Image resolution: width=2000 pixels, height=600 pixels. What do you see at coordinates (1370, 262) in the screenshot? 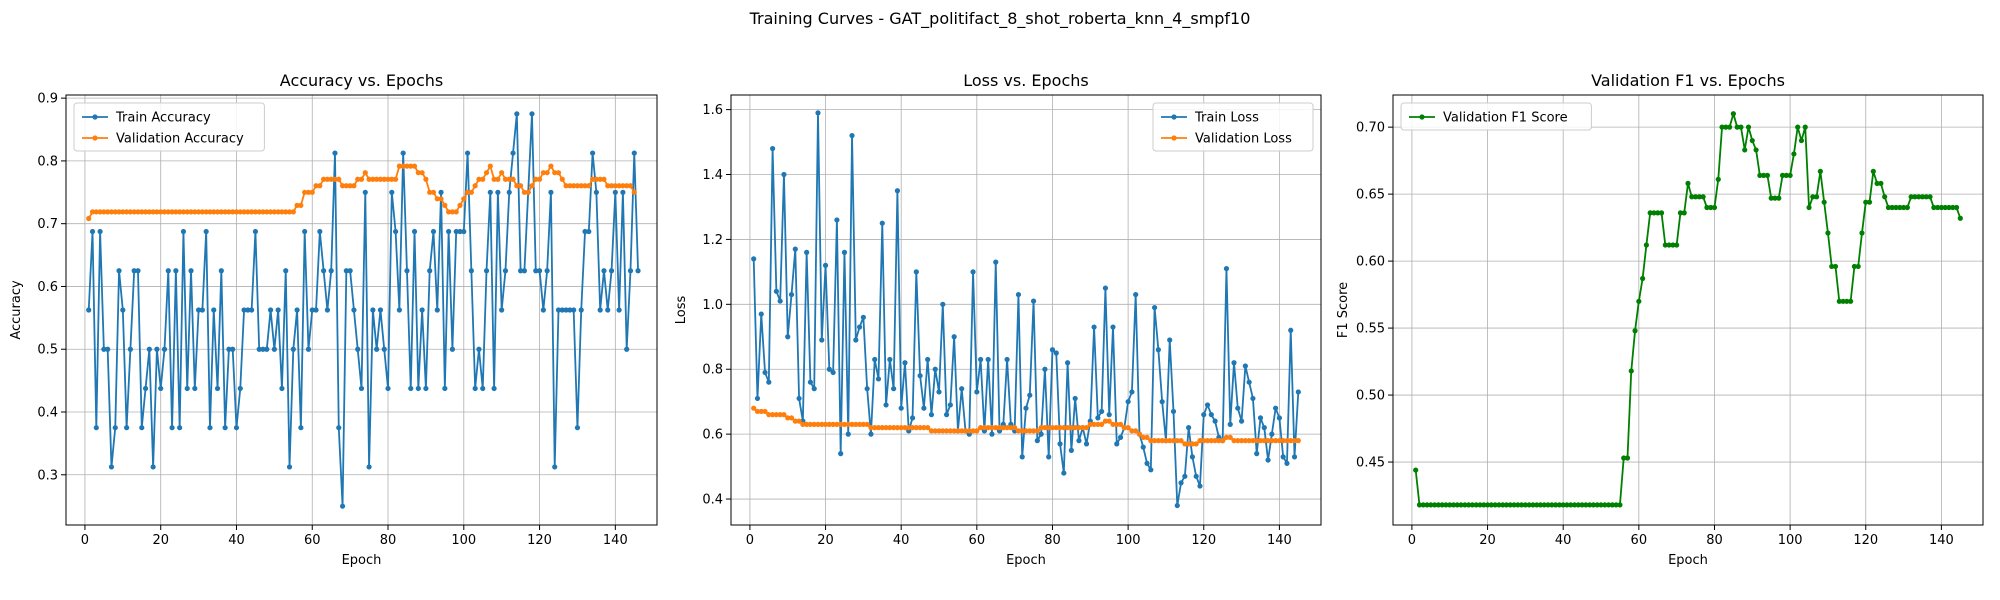
I see `y-tick-label: 0.60` at bounding box center [1370, 262].